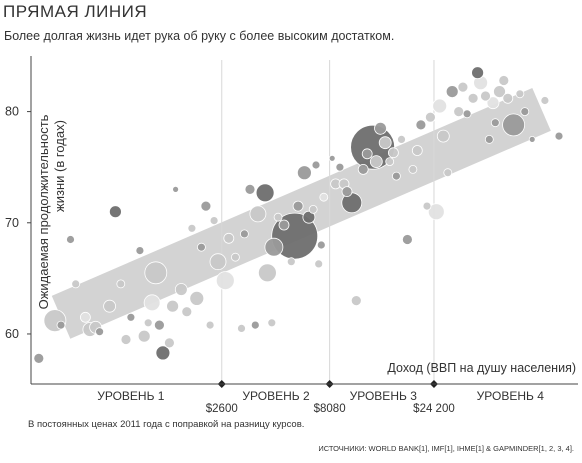 This screenshot has width=582, height=463. What do you see at coordinates (12, 334) in the screenshot?
I see `y-tick-label-60: 60` at bounding box center [12, 334].